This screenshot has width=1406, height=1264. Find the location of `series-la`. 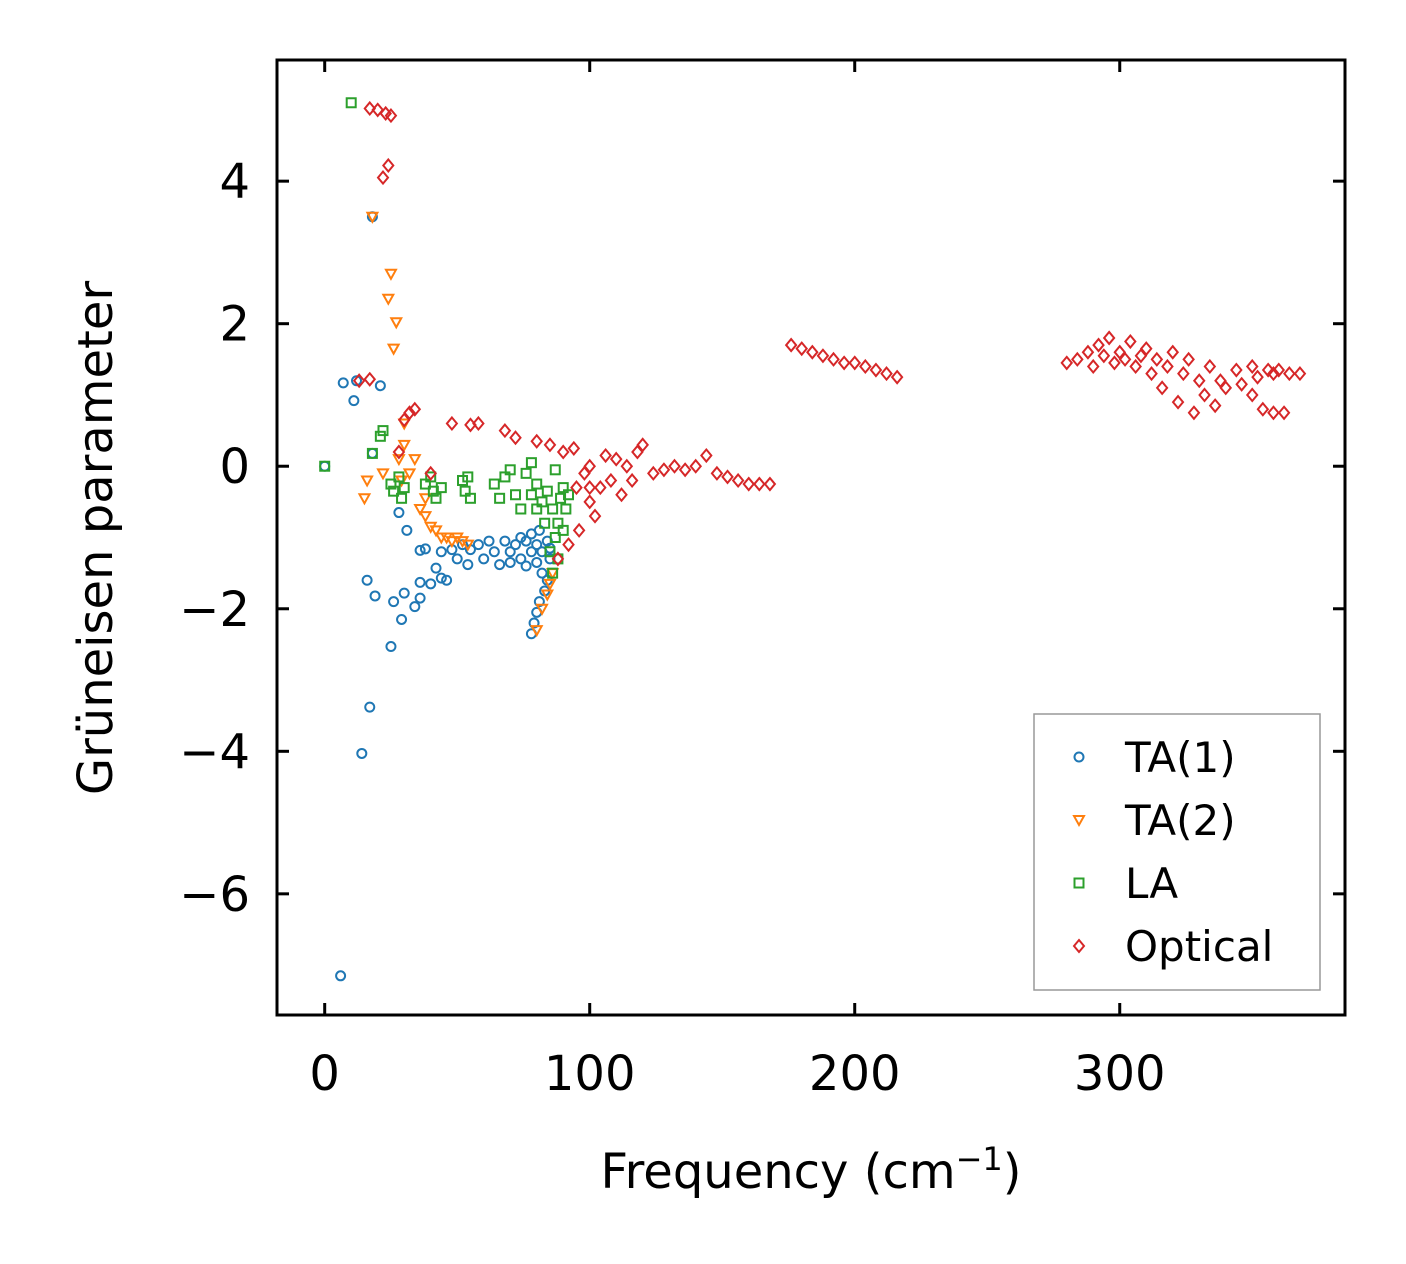

series-la is located at coordinates (447, 338).